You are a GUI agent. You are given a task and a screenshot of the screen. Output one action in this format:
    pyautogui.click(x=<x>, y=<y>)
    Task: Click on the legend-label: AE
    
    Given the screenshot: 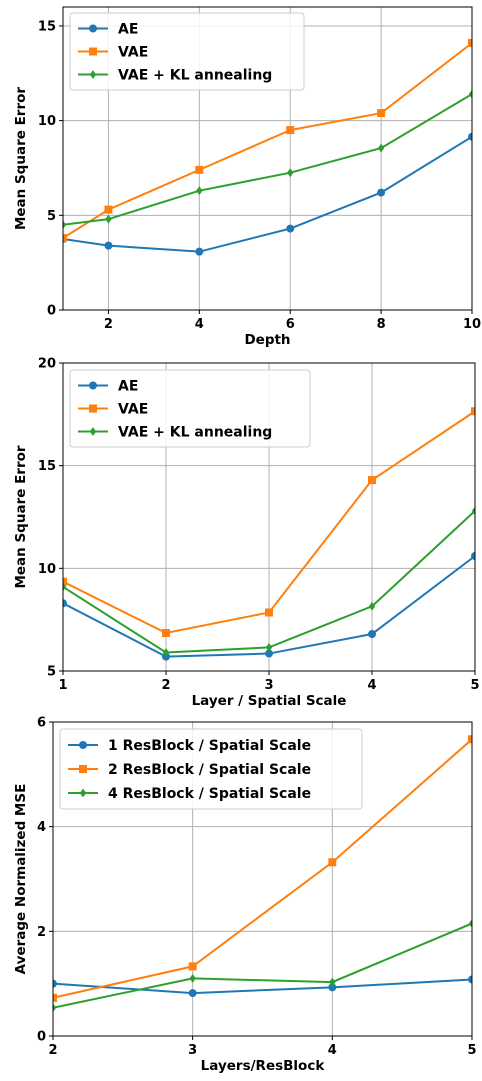 What is the action you would take?
    pyautogui.click(x=128, y=30)
    